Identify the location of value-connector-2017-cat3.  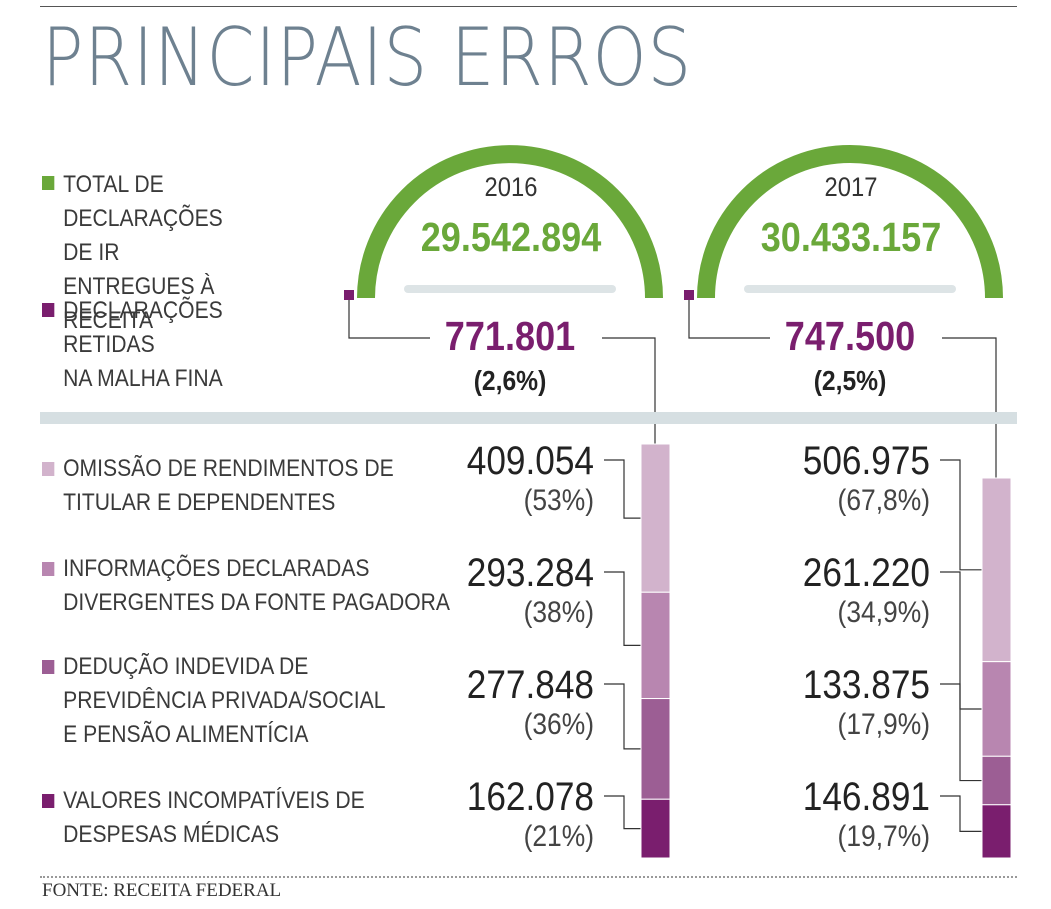
(961, 732).